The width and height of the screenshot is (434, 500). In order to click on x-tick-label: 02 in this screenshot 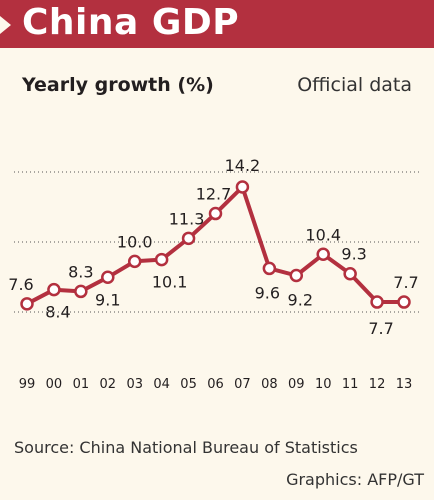, I will do `click(108, 384)`.